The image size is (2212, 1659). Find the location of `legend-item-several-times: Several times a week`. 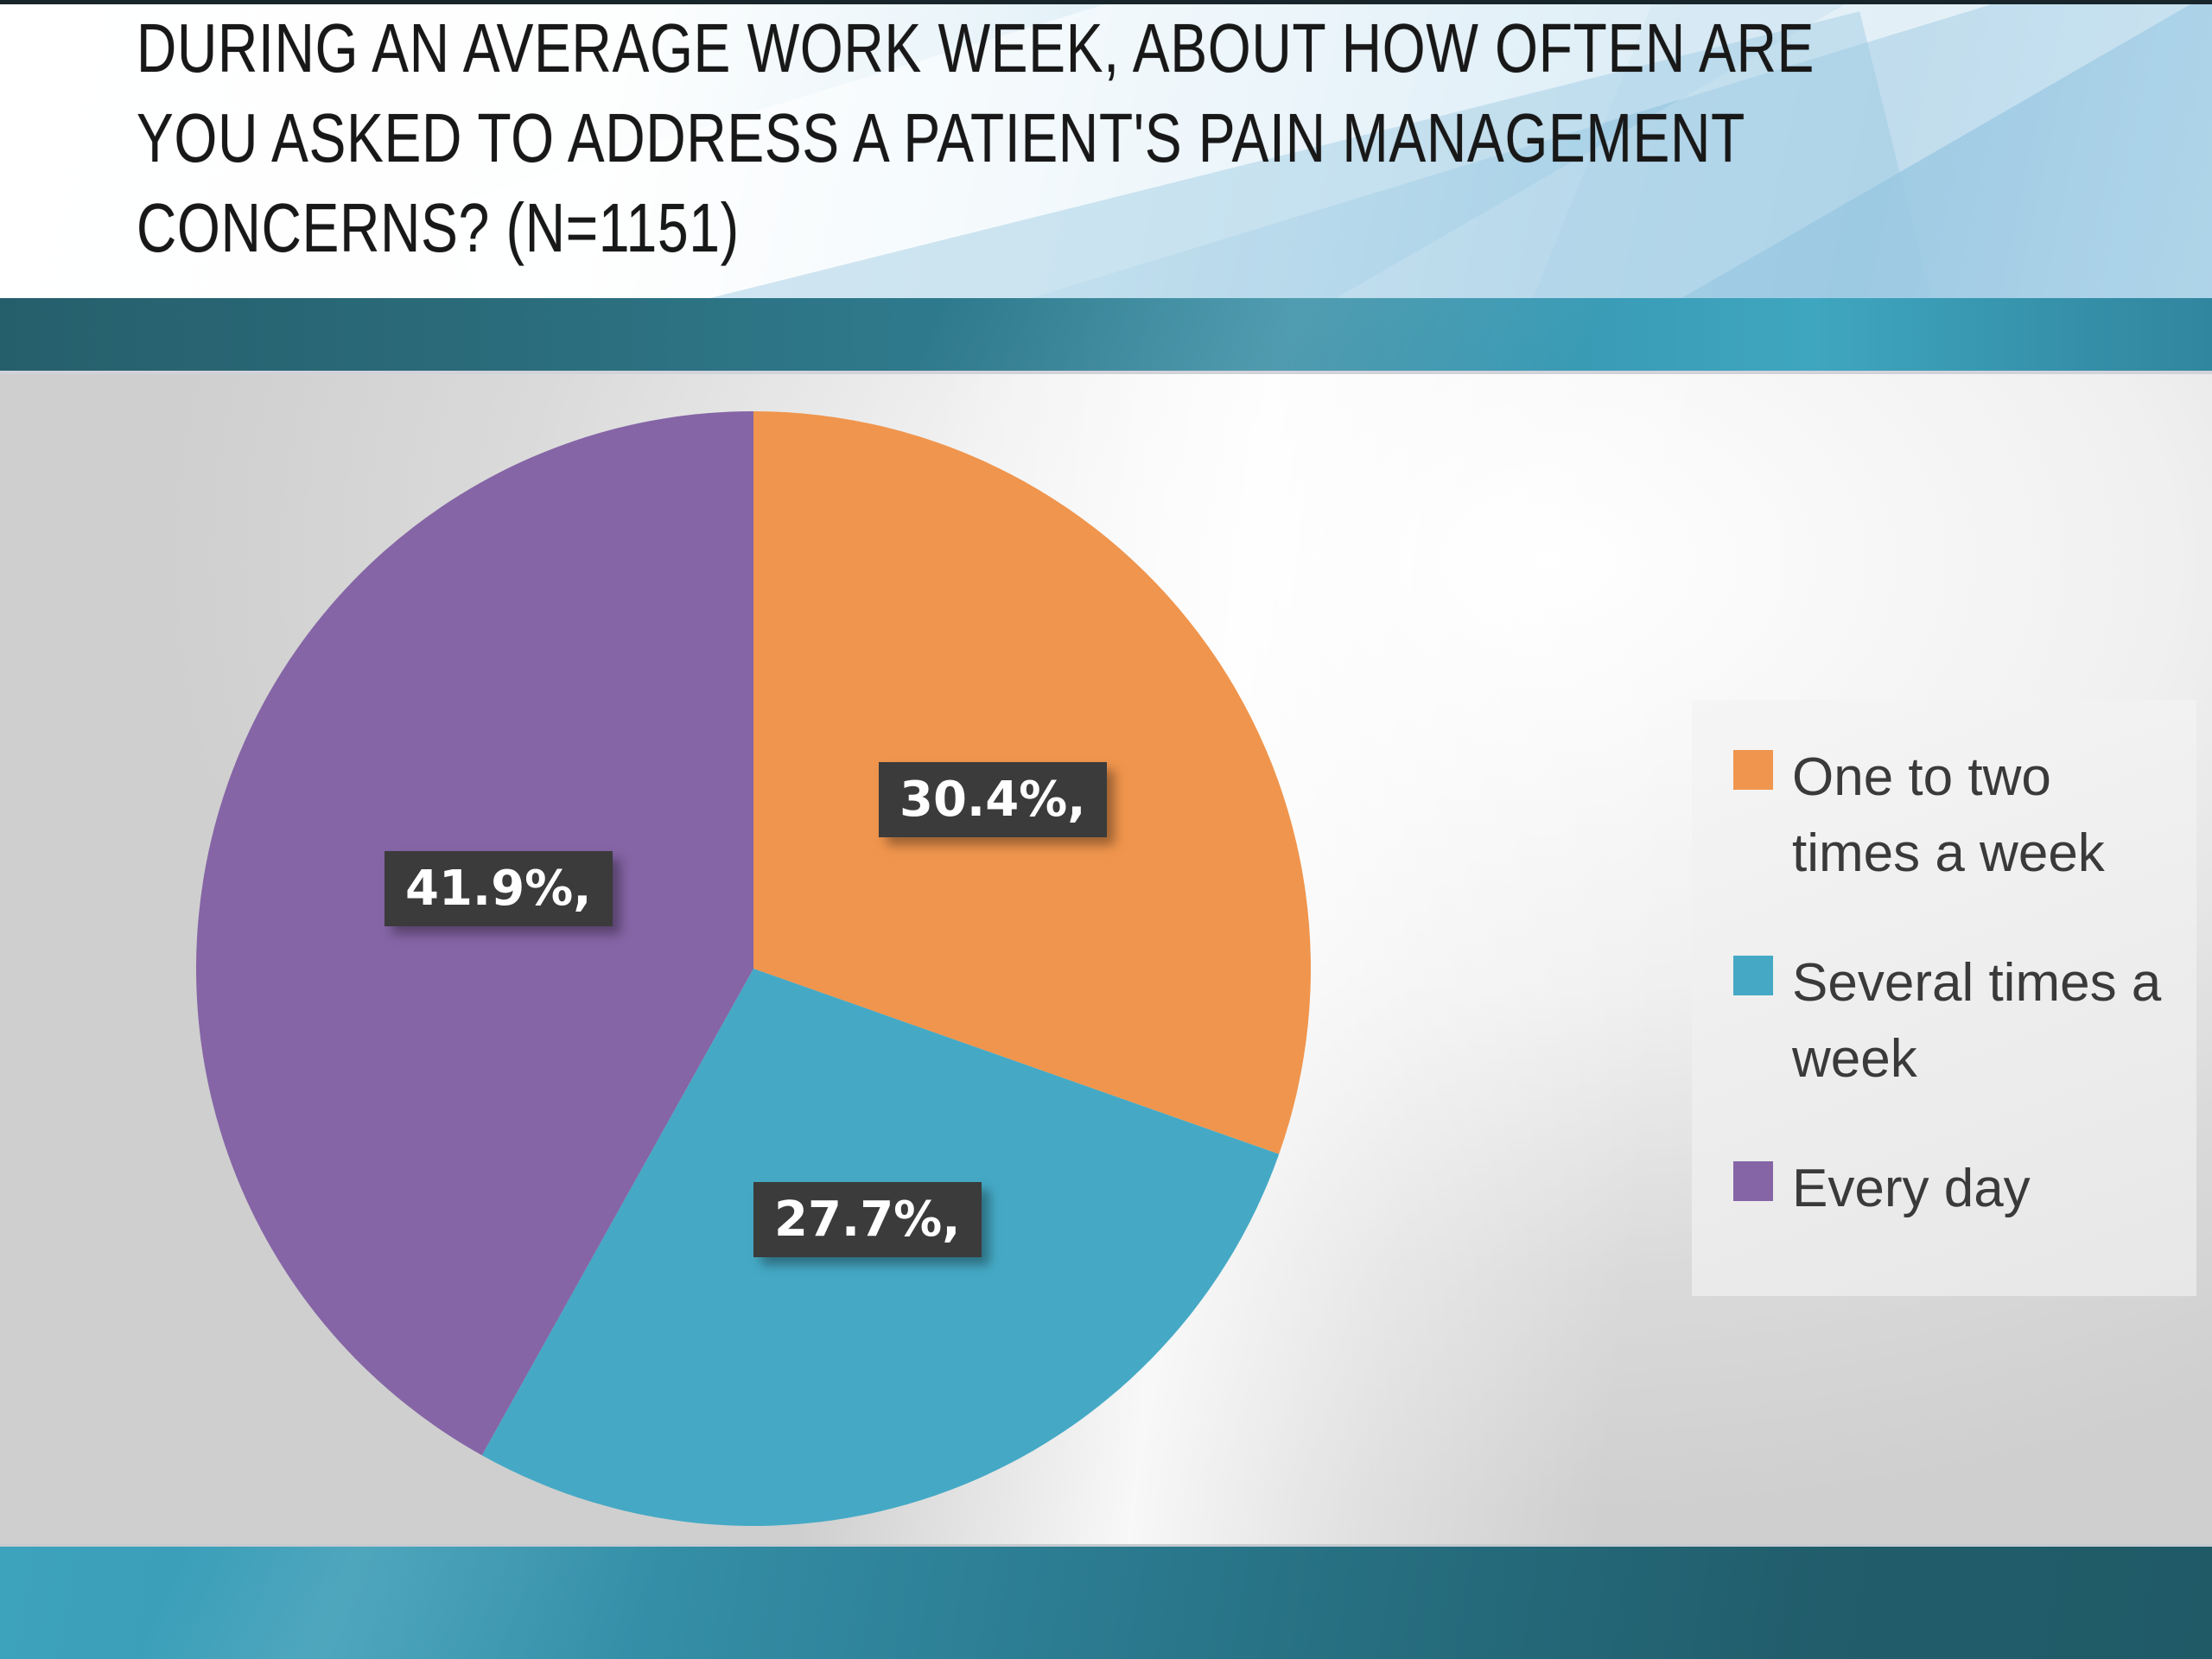

legend-item-several-times: Several times a week is located at coordinates (1964, 1021).